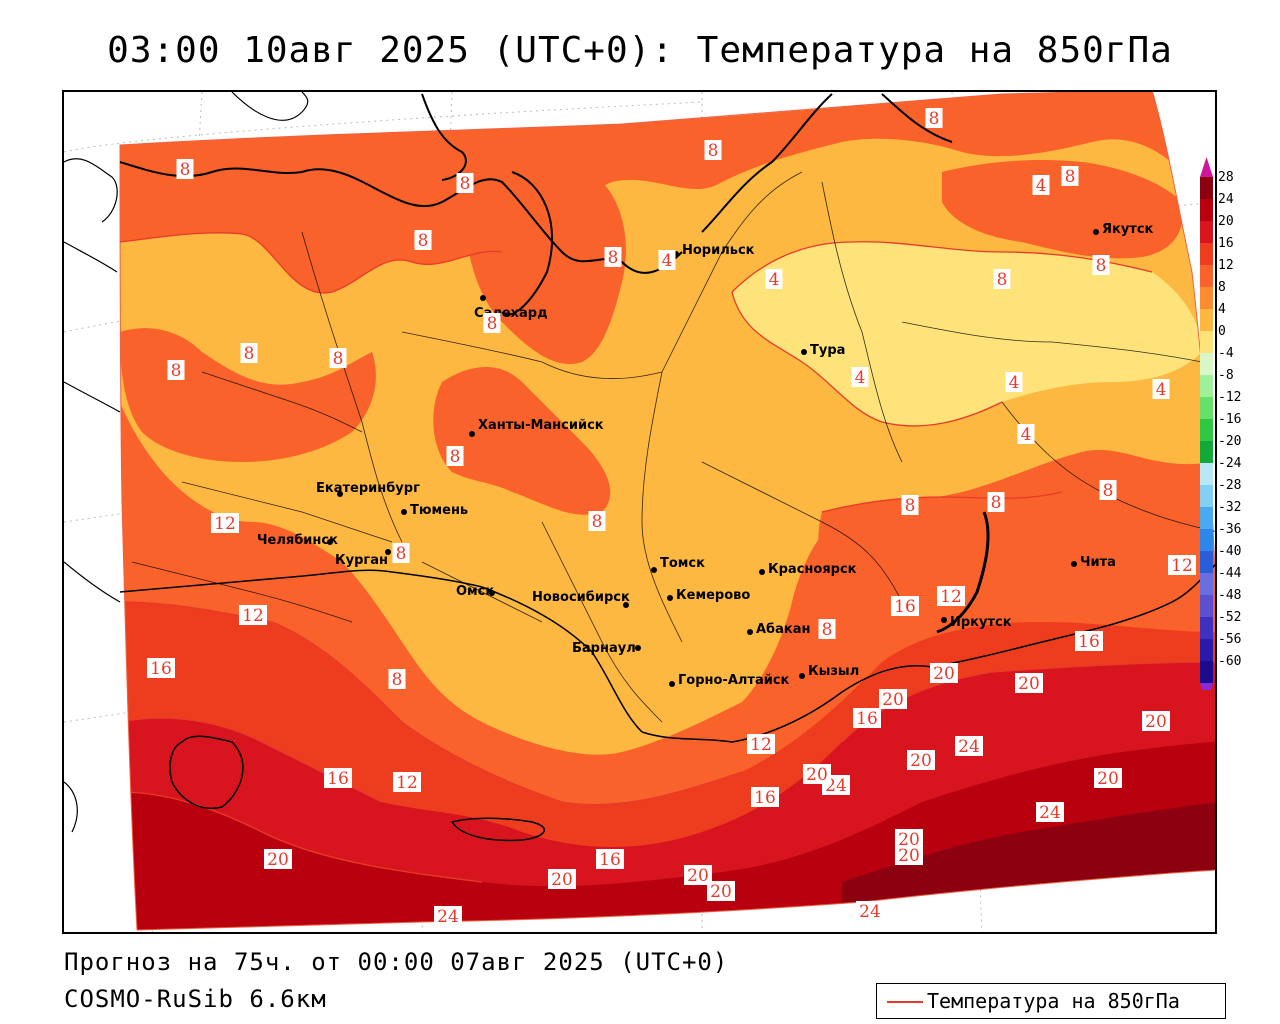 The image size is (1280, 1024). I want to click on legend-line-swatch, so click(905, 1002).